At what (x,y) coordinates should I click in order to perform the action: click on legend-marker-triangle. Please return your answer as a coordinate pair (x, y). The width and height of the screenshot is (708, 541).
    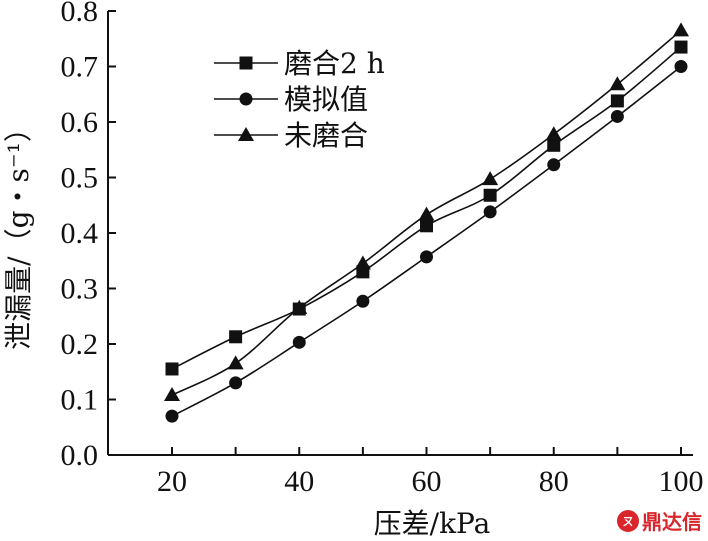
    Looking at the image, I should click on (246, 134).